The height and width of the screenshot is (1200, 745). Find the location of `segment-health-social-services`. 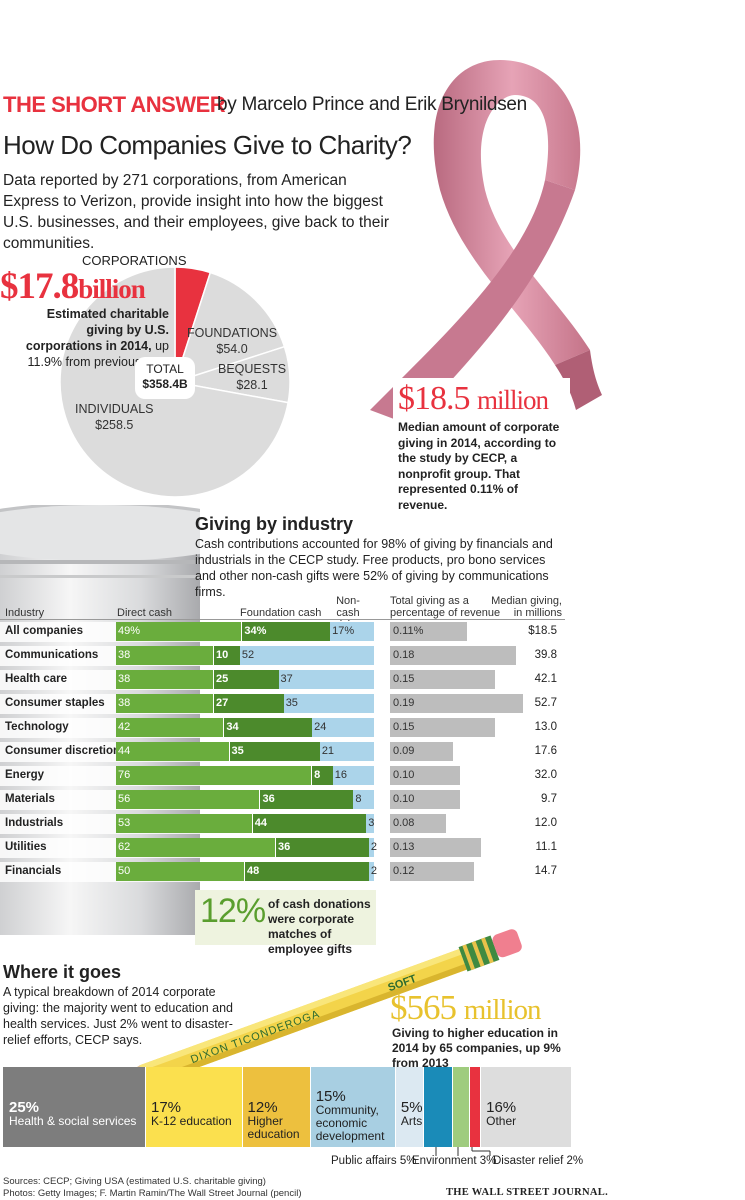

segment-health-social-services is located at coordinates (74, 1107).